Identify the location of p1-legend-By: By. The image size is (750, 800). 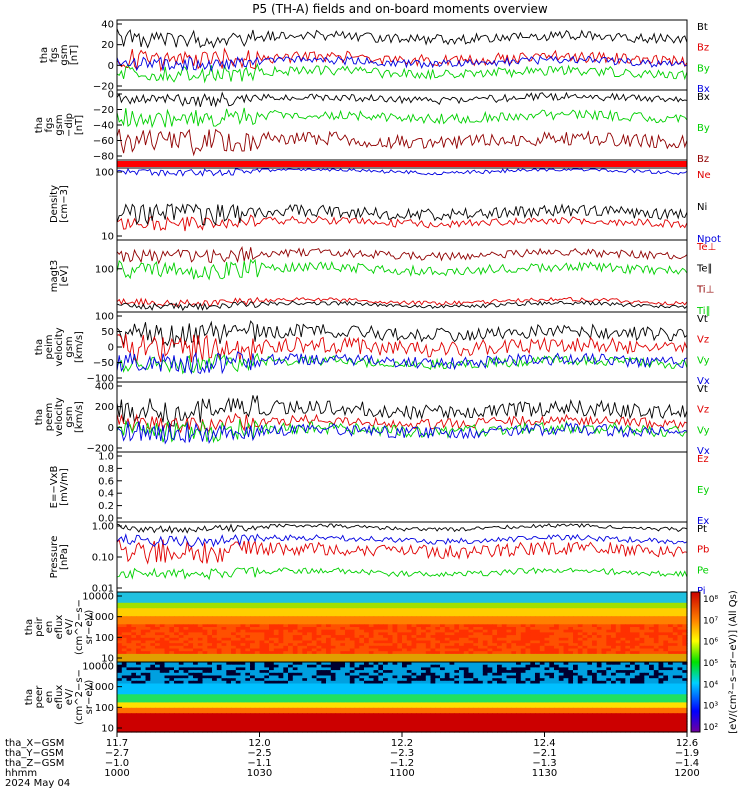
(703, 68).